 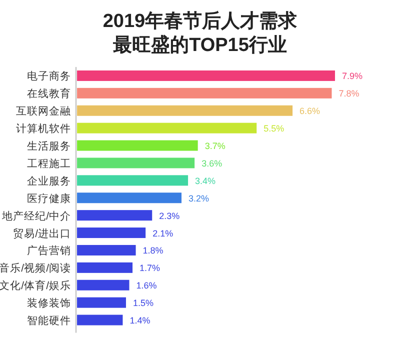 I want to click on data-label: 3.6%, so click(x=212, y=163).